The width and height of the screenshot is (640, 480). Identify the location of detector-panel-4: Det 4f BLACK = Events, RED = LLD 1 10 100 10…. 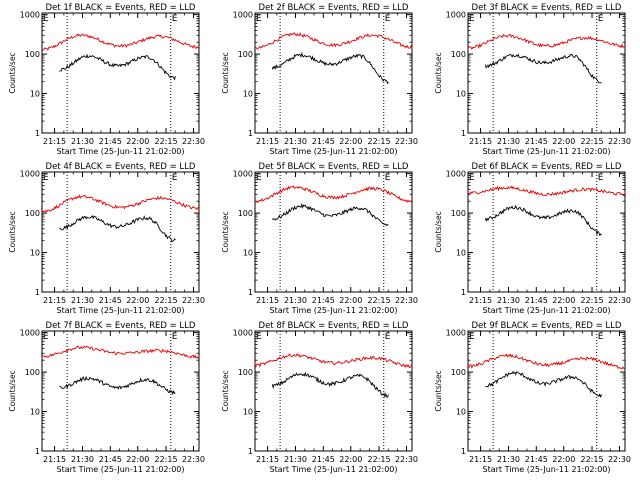
(106, 238).